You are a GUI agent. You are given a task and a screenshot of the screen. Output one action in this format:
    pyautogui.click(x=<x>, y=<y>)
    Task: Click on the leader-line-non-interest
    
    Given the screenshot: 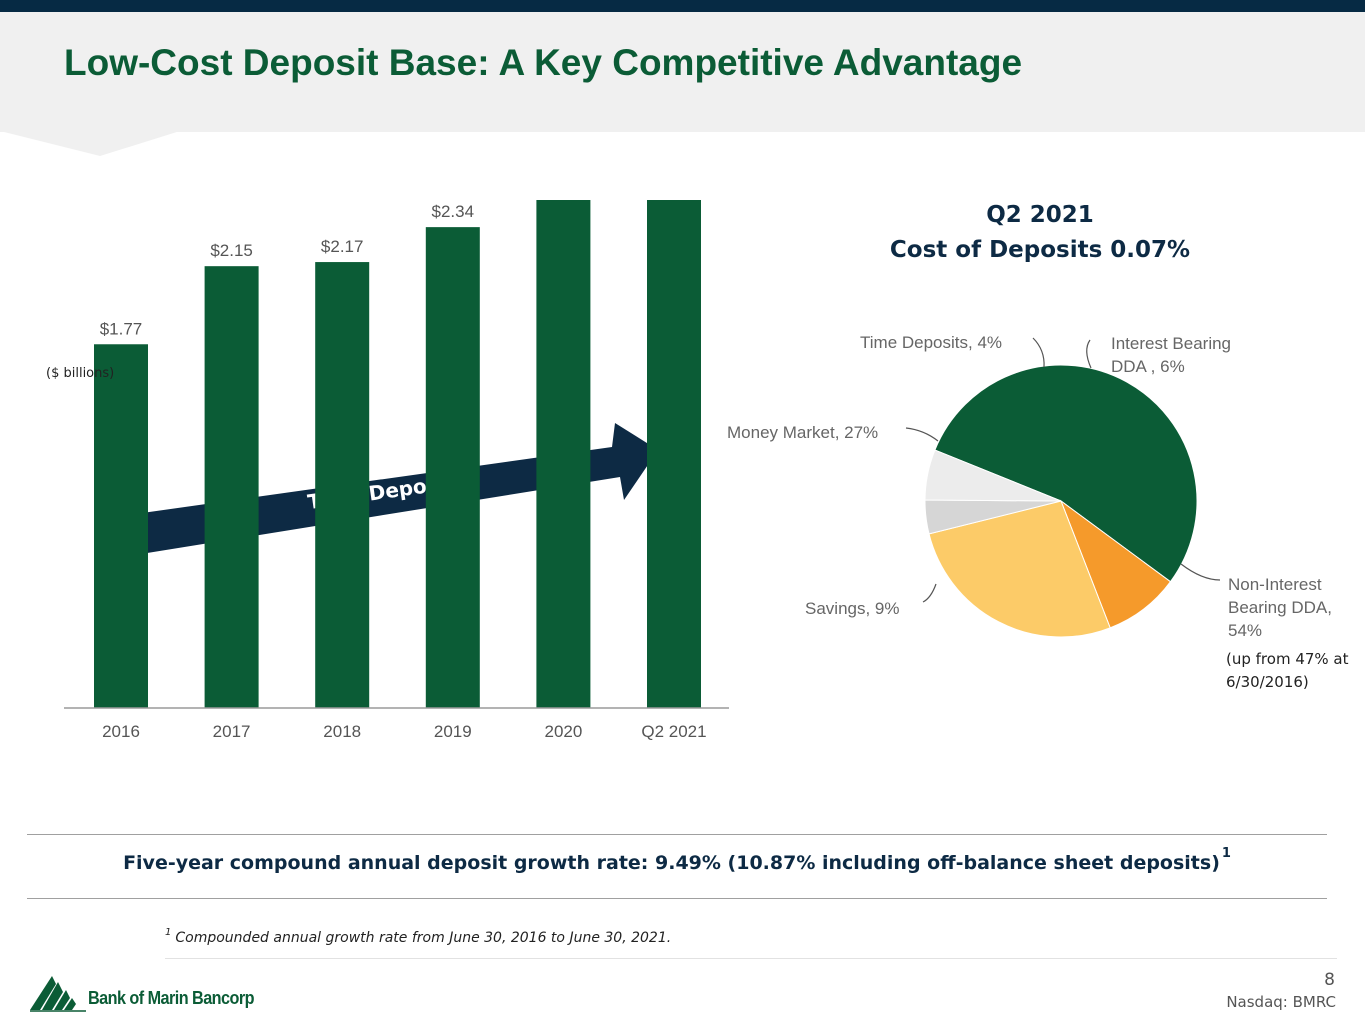 What is the action you would take?
    pyautogui.click(x=1200, y=572)
    